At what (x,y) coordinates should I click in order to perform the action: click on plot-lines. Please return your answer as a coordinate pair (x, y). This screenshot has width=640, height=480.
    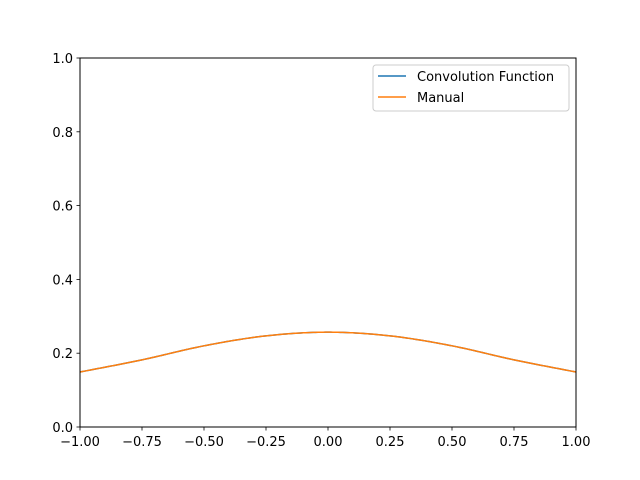
    Looking at the image, I should click on (328, 352).